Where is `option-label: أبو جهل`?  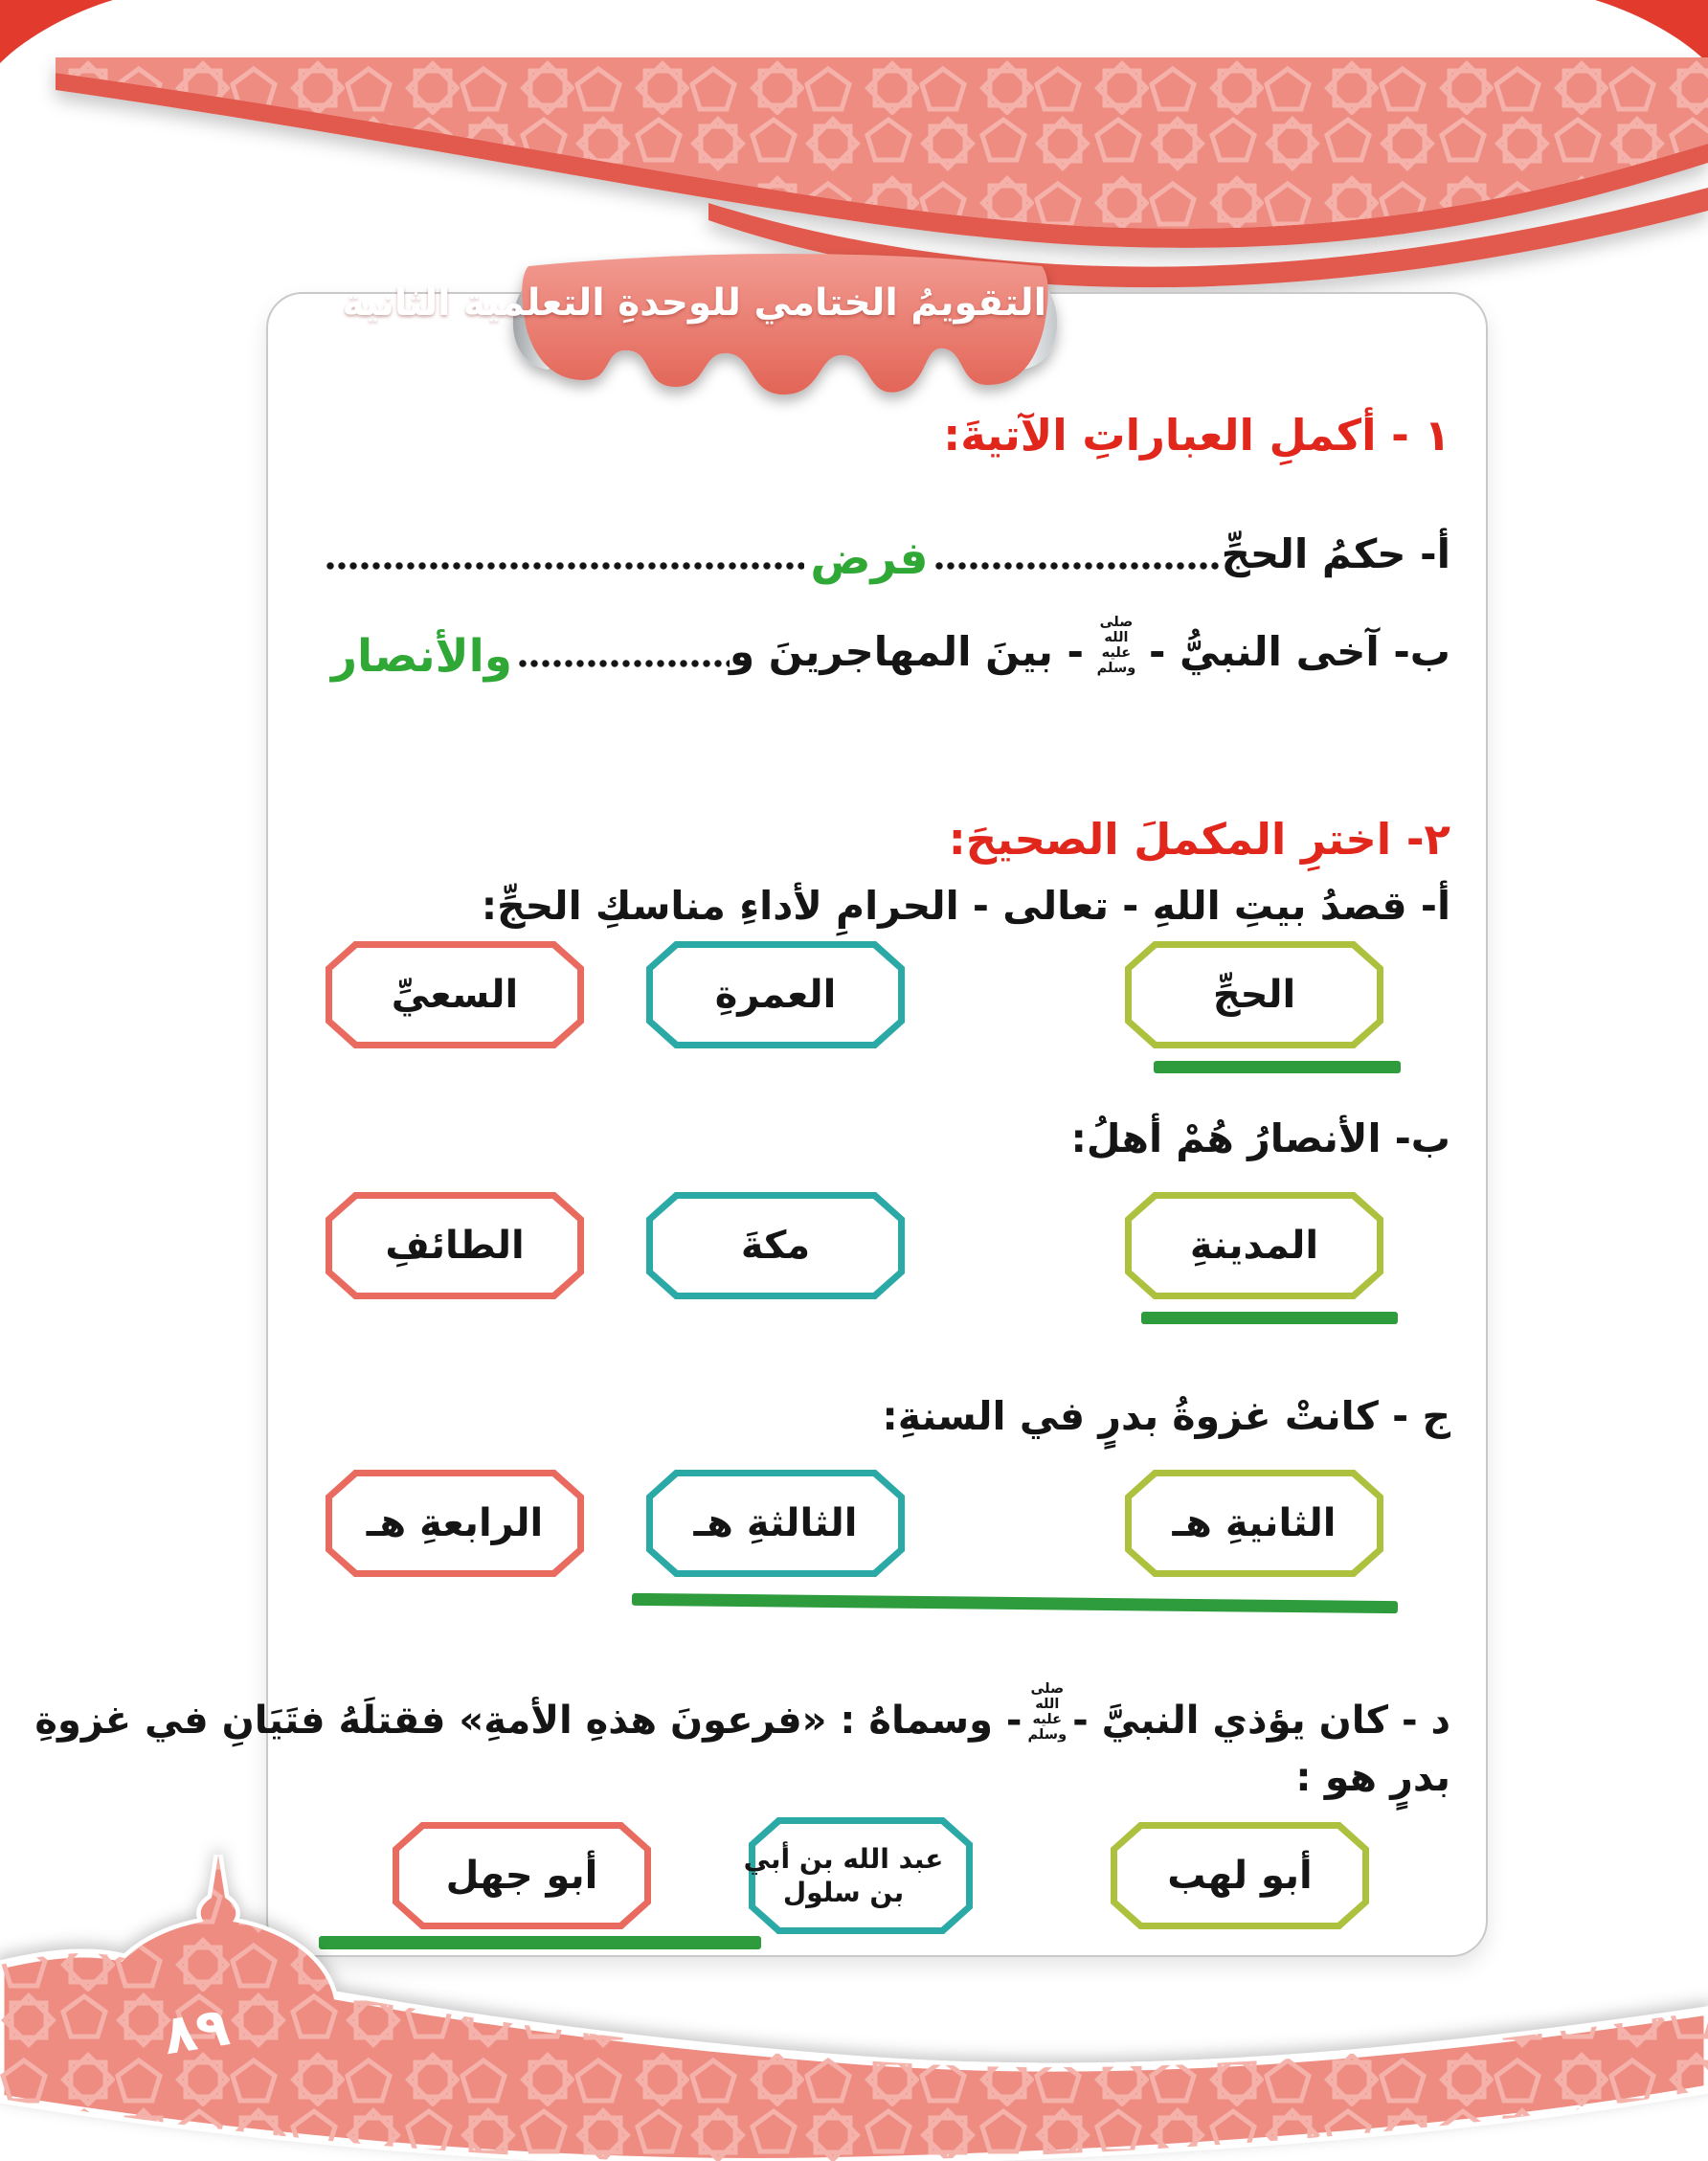
option-label: أبو جهل is located at coordinates (522, 1876).